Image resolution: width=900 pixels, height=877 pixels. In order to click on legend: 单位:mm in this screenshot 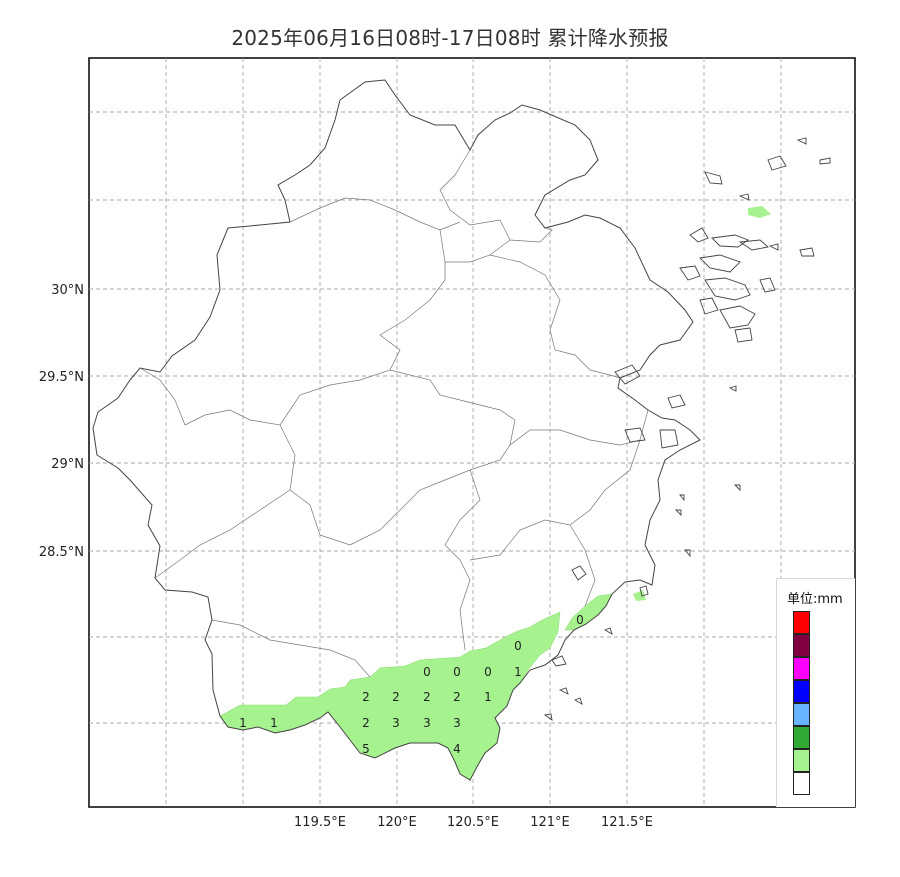, I will do `click(815, 692)`.